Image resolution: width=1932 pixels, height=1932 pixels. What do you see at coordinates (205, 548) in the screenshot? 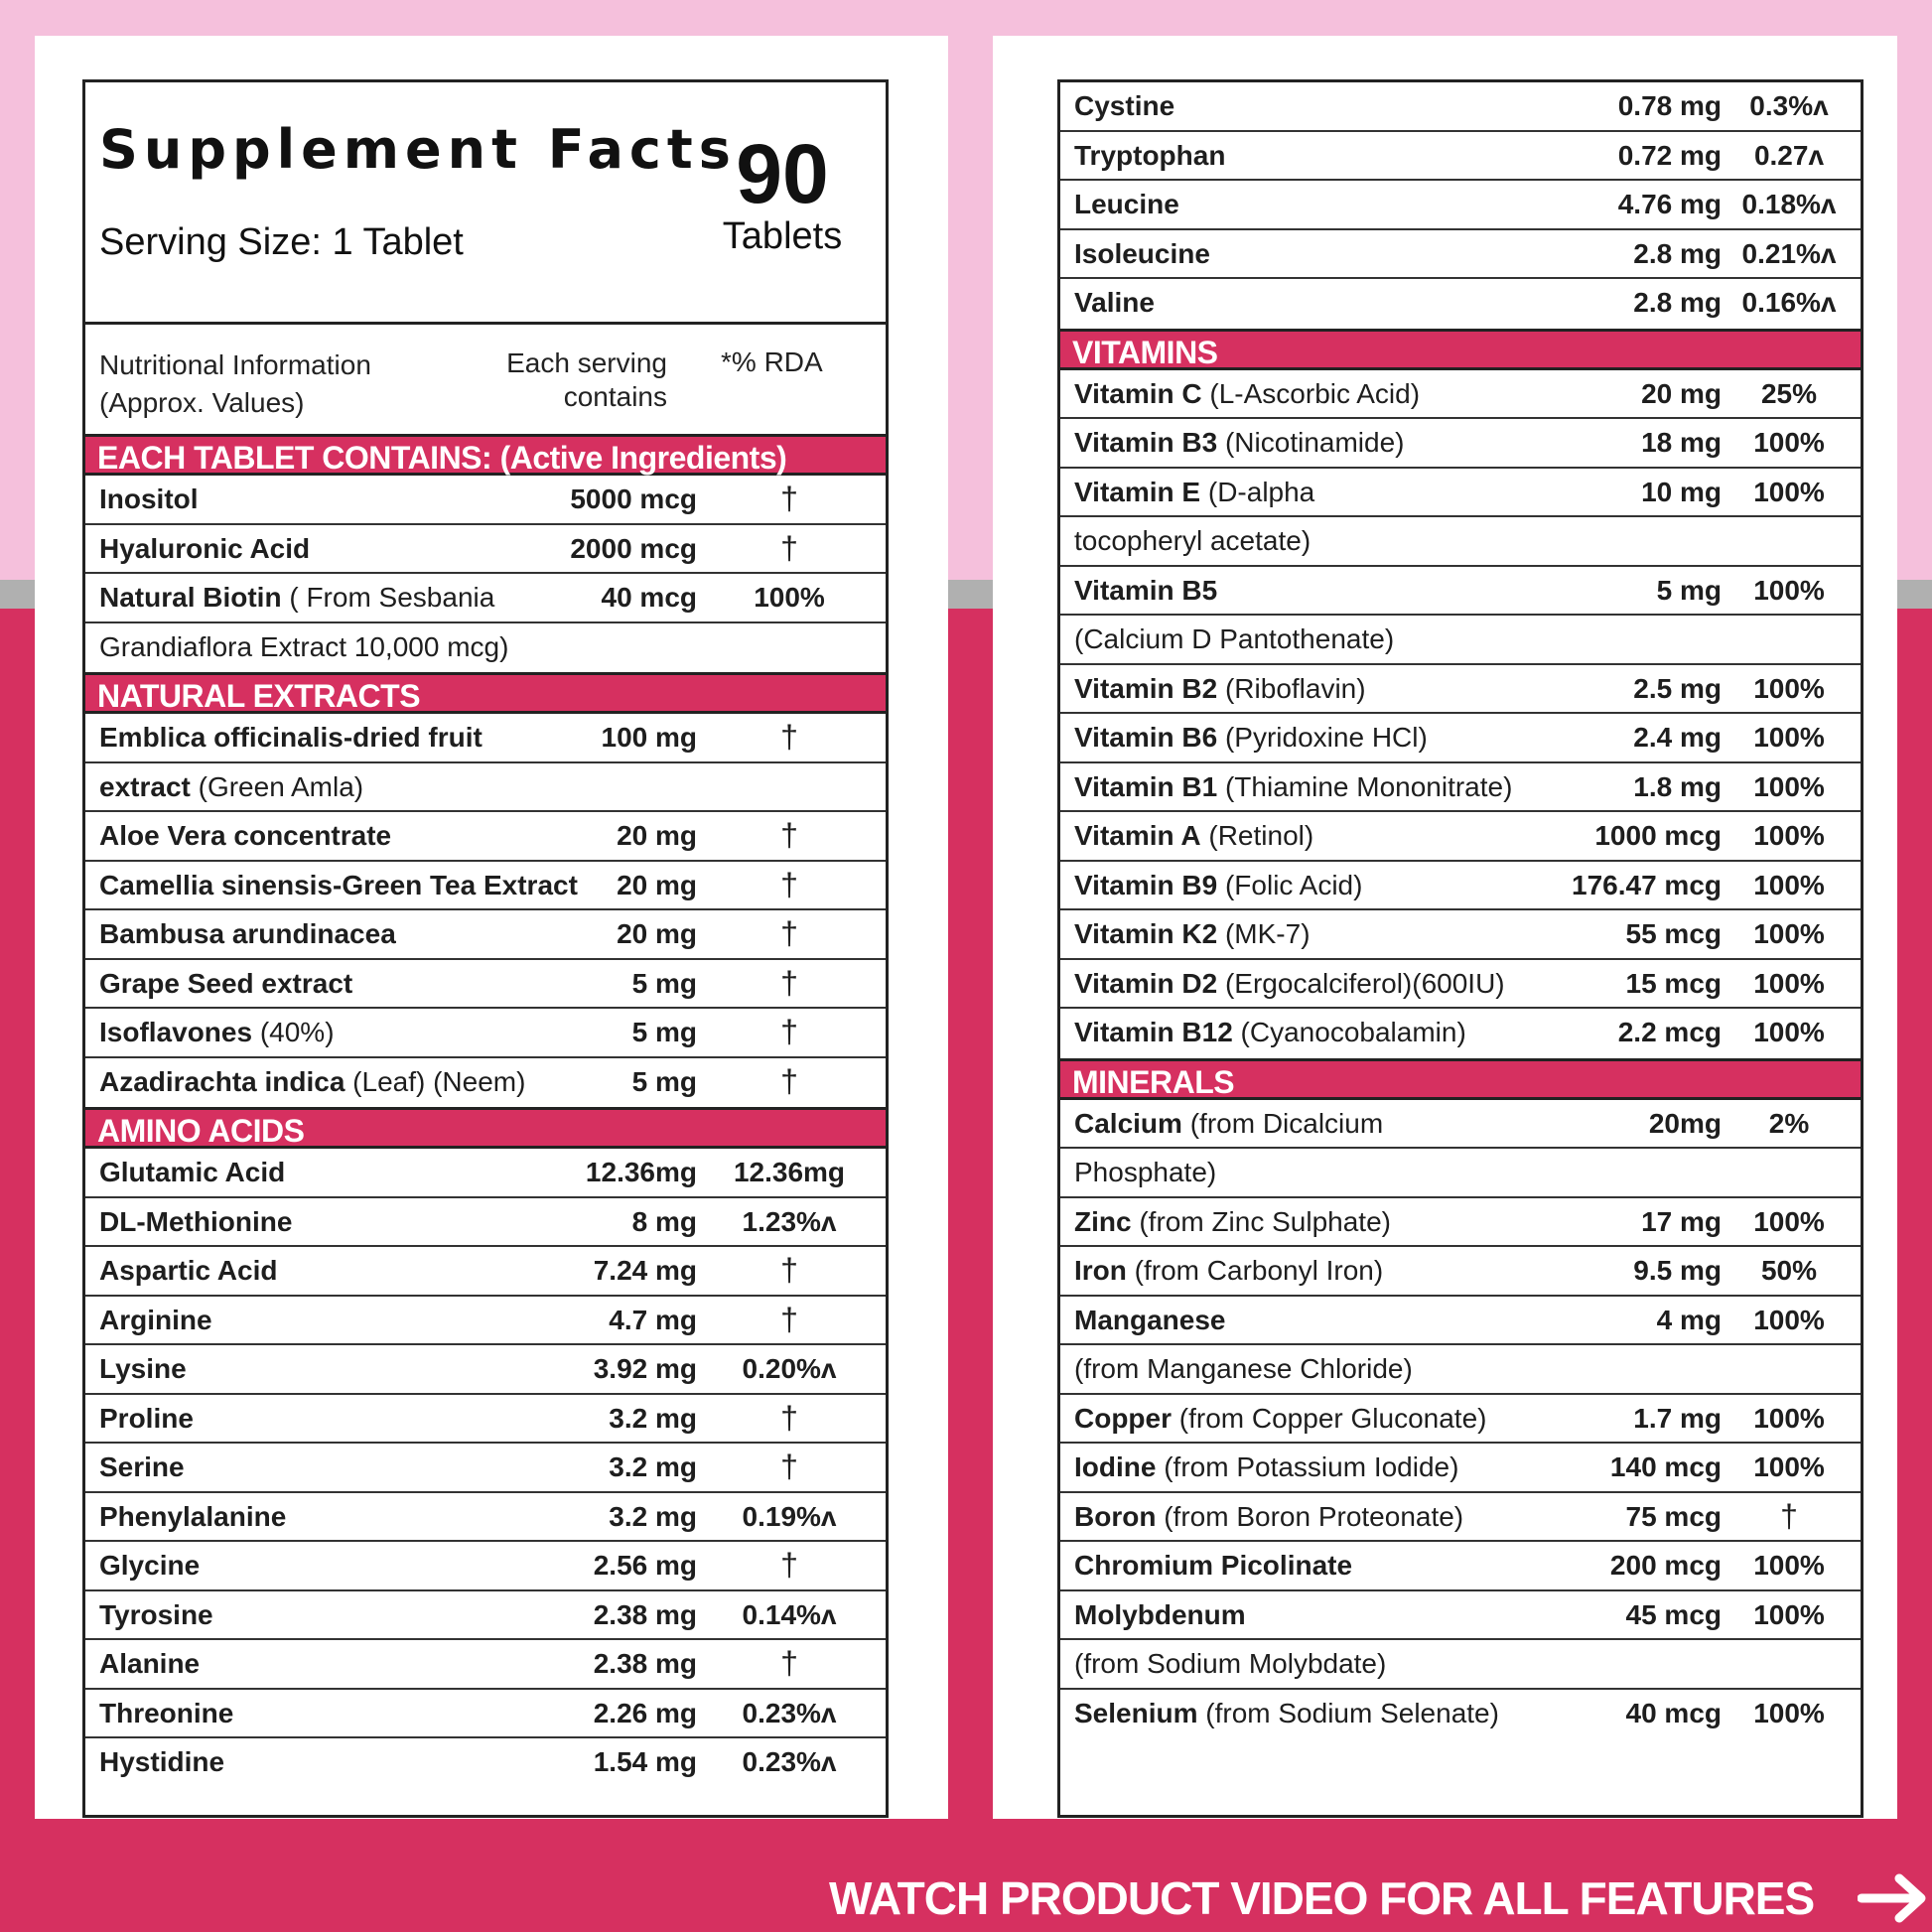
I see `ingredient-name-bold: Hyaluronic Acid` at bounding box center [205, 548].